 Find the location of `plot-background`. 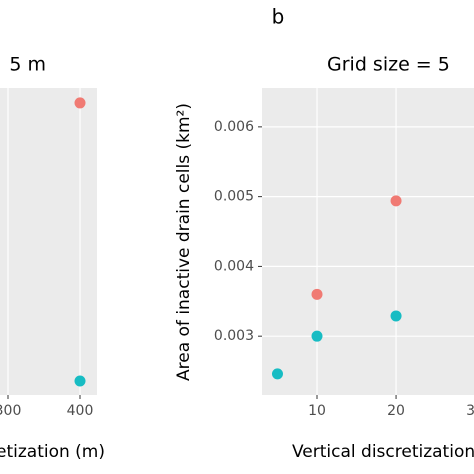

plot-background is located at coordinates (48, 241).